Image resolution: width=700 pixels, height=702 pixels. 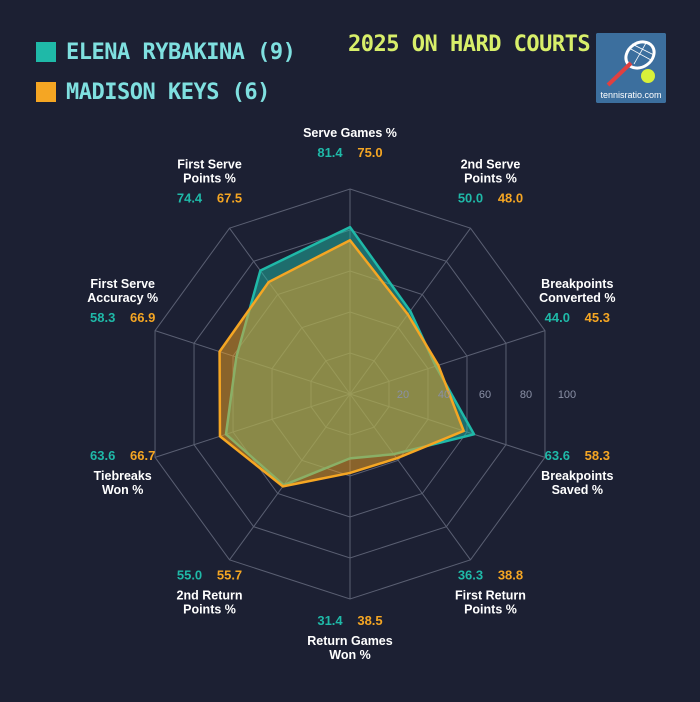 What do you see at coordinates (122, 490) in the screenshot?
I see `axis-label-7-line-1: Won %` at bounding box center [122, 490].